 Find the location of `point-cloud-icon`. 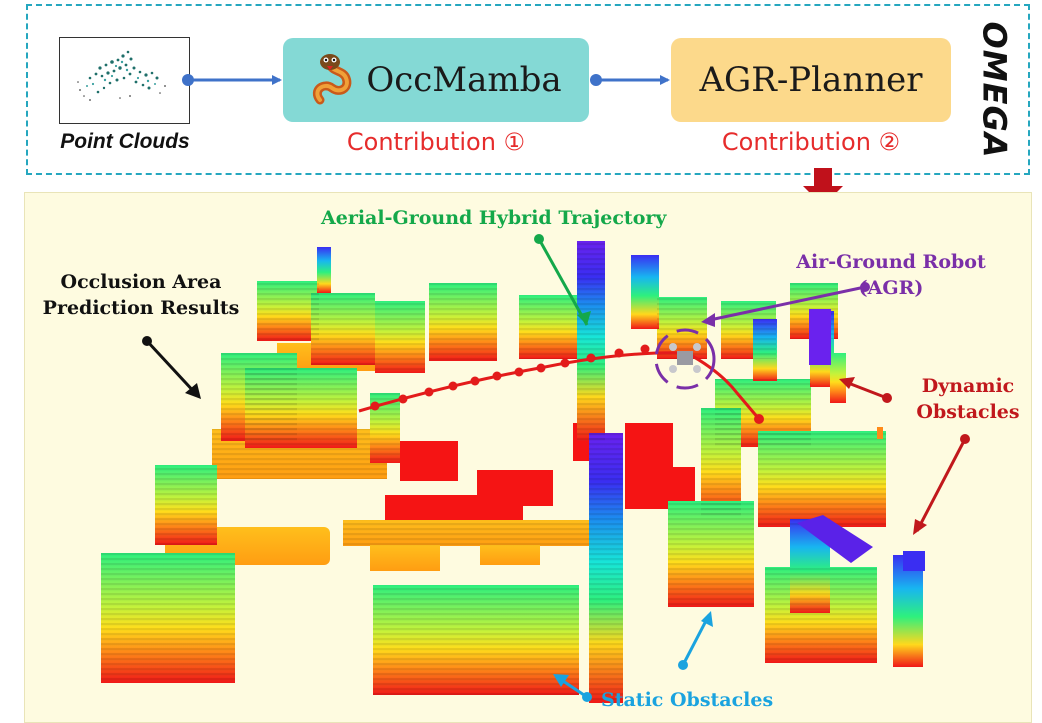

point-cloud-icon is located at coordinates (121, 75).